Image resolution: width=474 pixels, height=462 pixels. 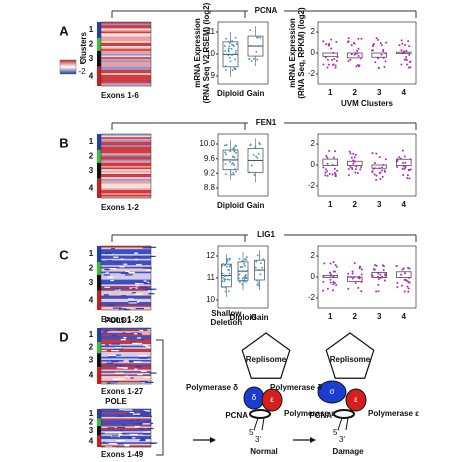 What do you see at coordinates (91, 347) in the screenshot?
I see `cluster-label: 2` at bounding box center [91, 347].